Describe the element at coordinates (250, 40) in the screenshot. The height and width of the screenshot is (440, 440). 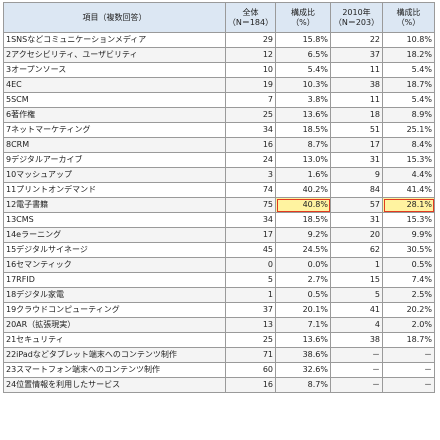
I see `count-2011: 29` at that location.